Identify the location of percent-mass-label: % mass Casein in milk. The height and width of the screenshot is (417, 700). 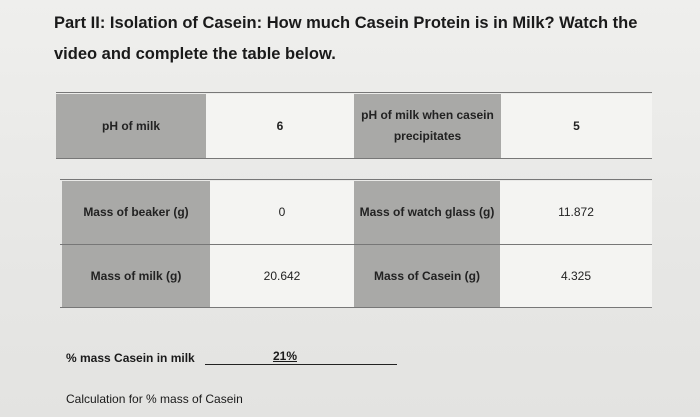
(130, 358).